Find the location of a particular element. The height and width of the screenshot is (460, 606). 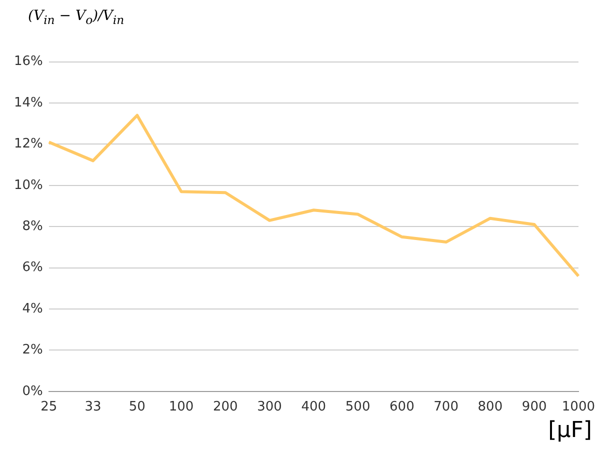

x-tick-label: 800 is located at coordinates (490, 407).